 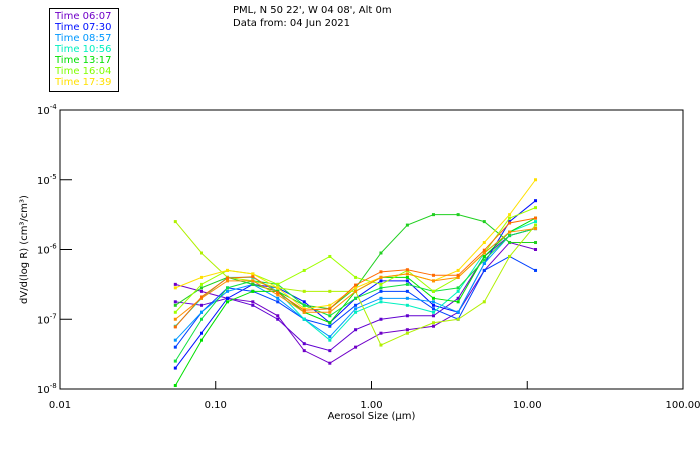 What do you see at coordinates (24, 249) in the screenshot?
I see `y-axis-label: dV/d(log R) (cm³/cm³)` at bounding box center [24, 249].